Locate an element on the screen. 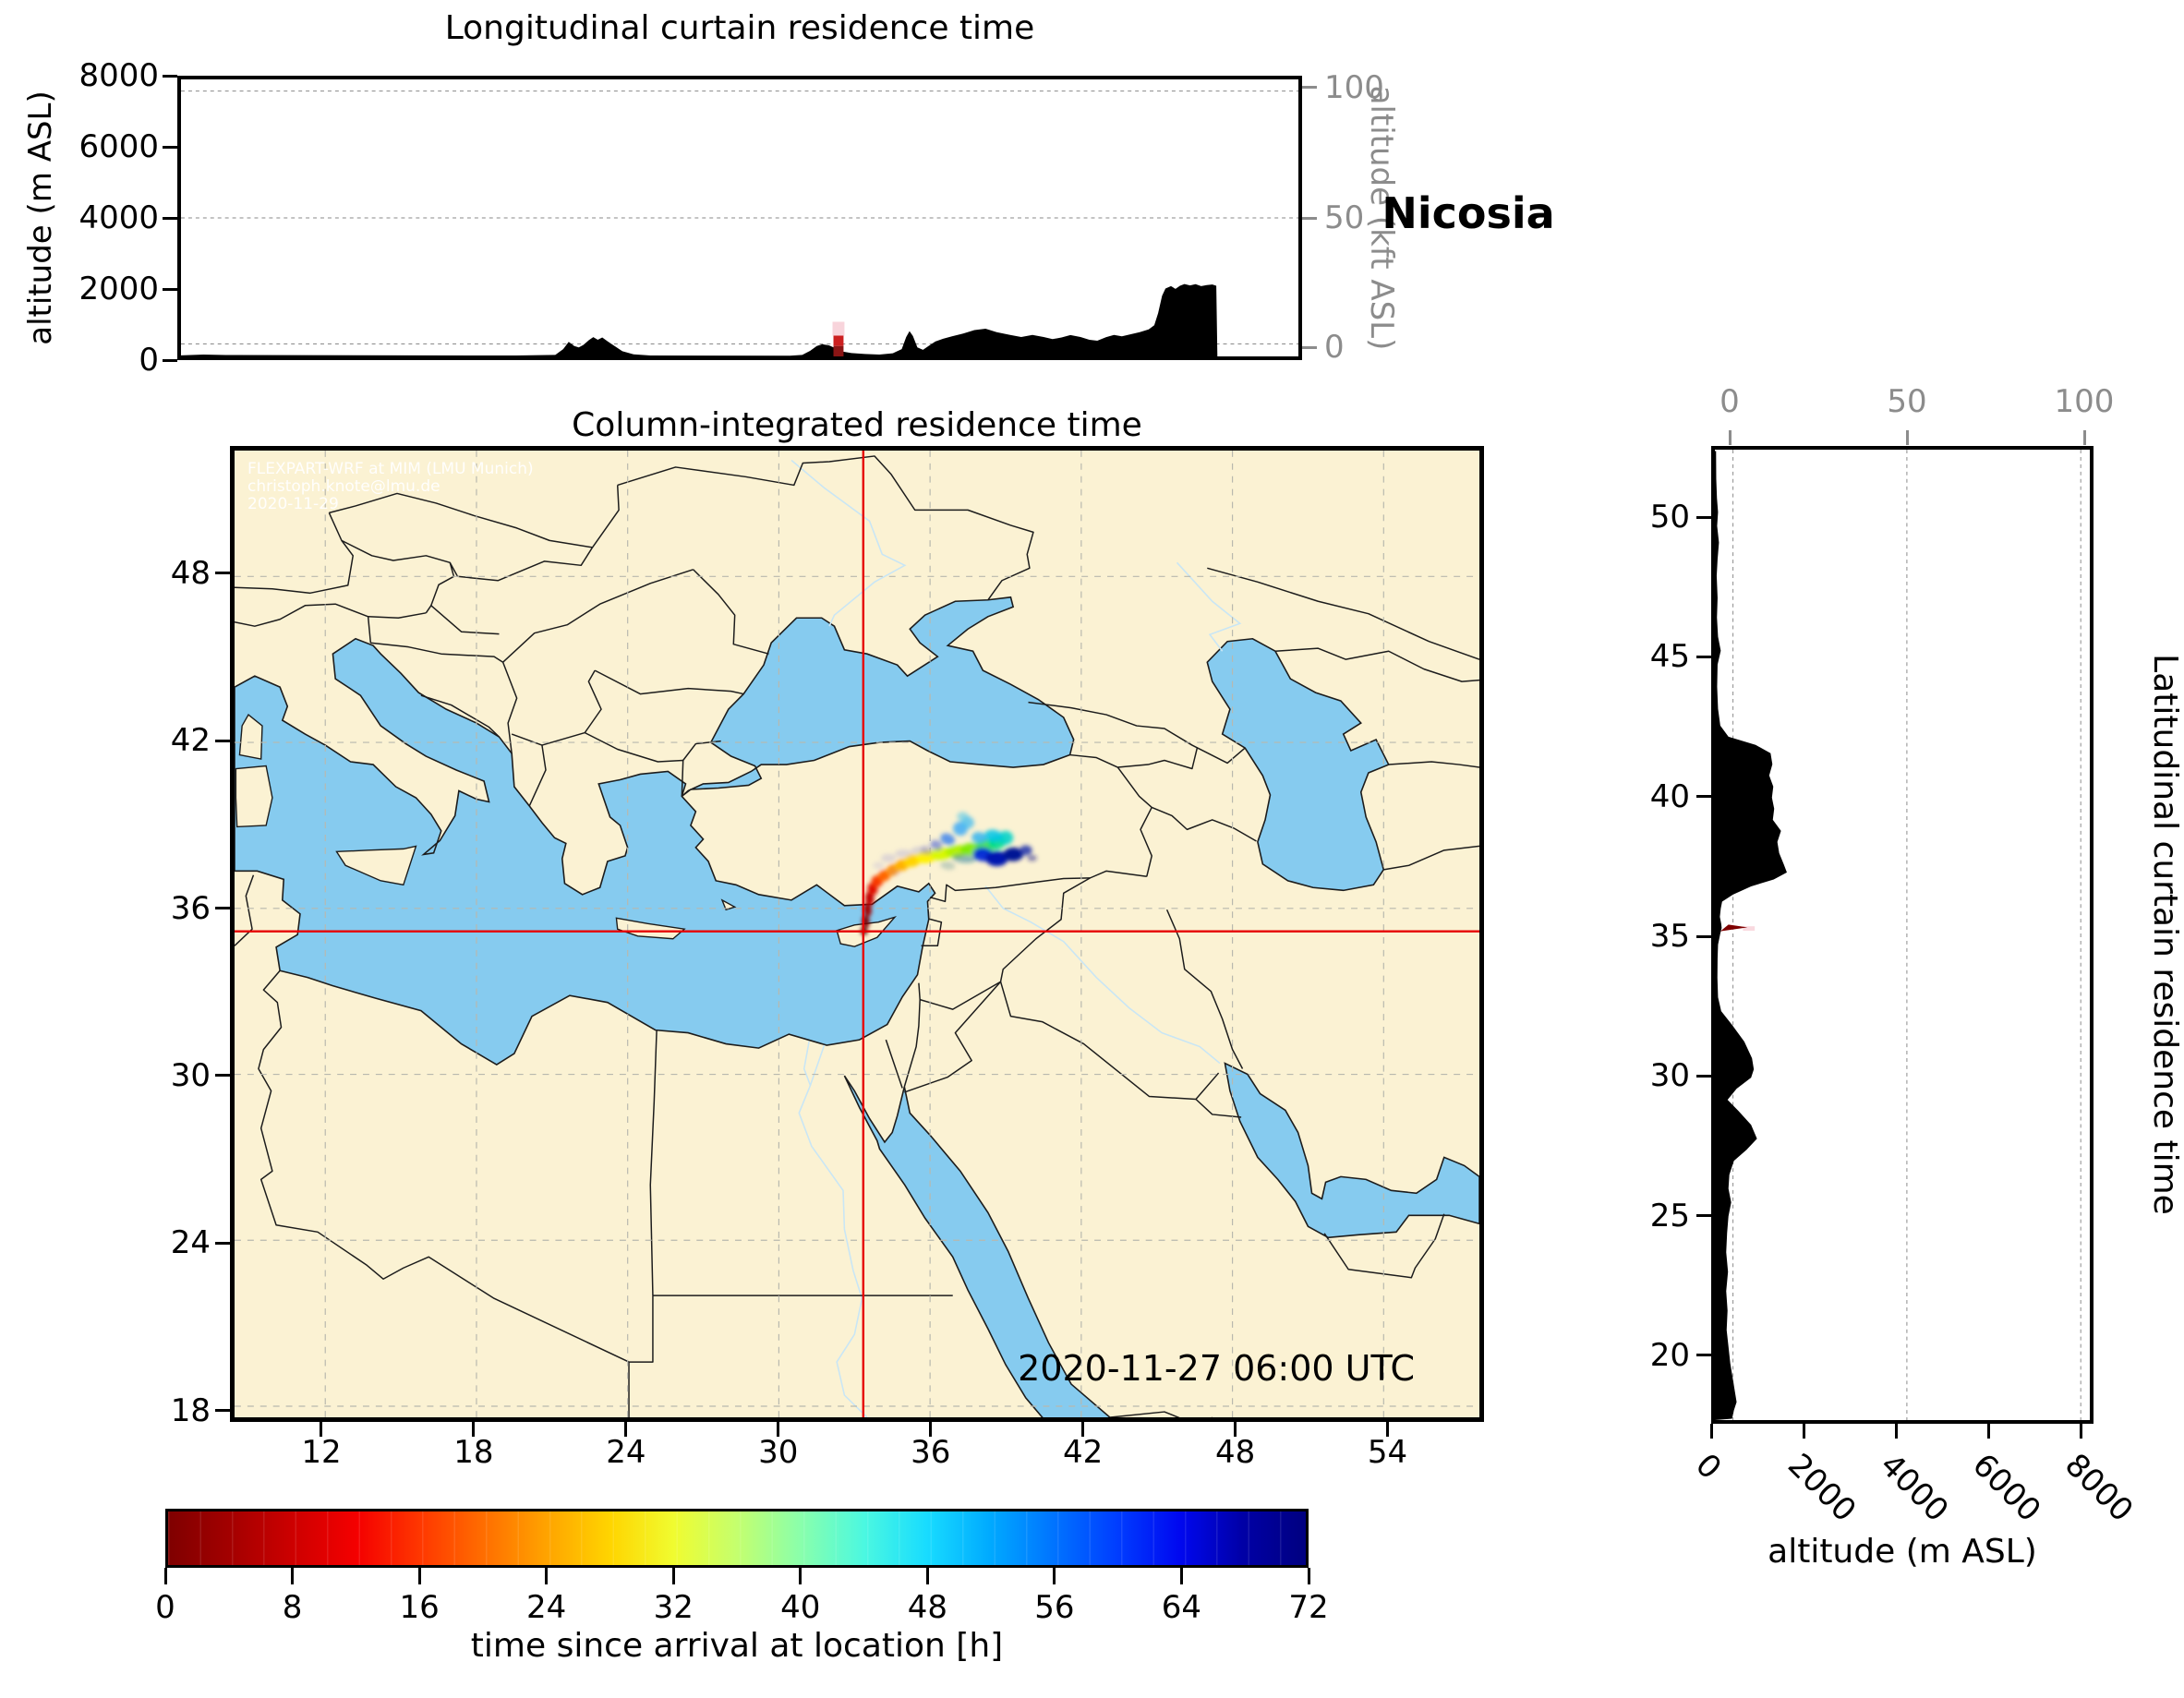 The width and height of the screenshot is (2184, 1698). top-panel-kft-label: 0 is located at coordinates (1334, 348).